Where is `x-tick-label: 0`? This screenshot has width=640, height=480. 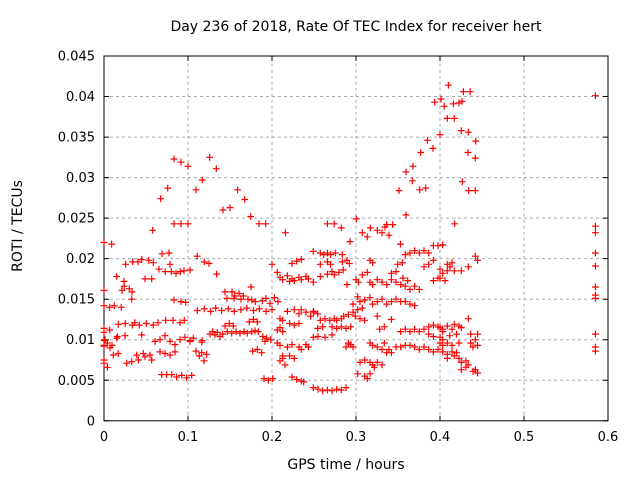 x-tick-label: 0 is located at coordinates (104, 437).